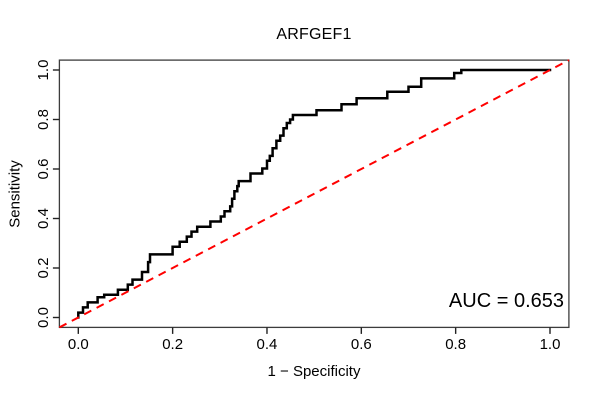 The width and height of the screenshot is (600, 400). I want to click on chart-title: ARFGEF1, so click(314, 34).